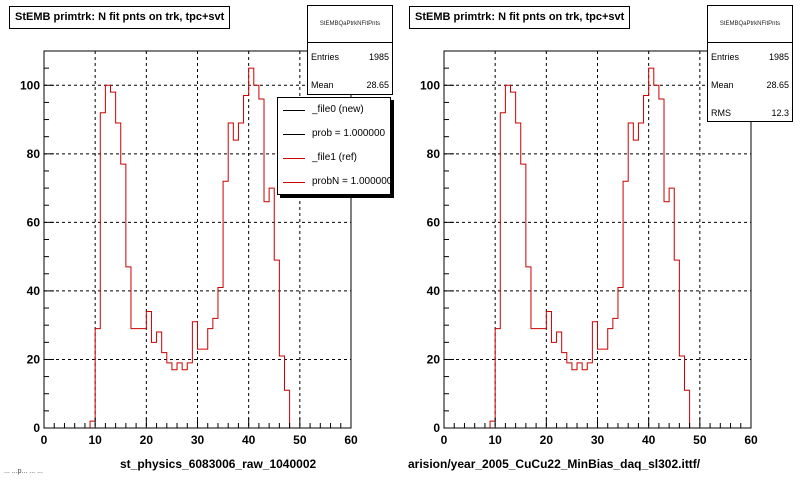 This screenshot has width=800, height=480. Describe the element at coordinates (338, 109) in the screenshot. I see `legend-label: _file0 (new)` at that location.